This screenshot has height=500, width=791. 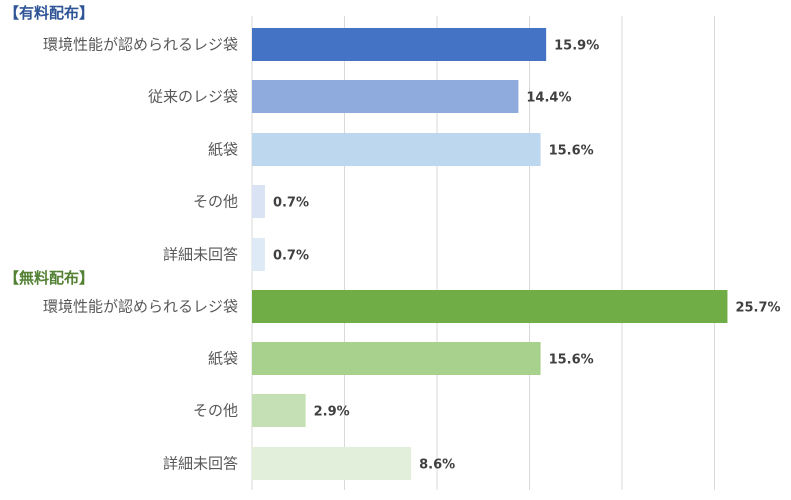 What do you see at coordinates (576, 46) in the screenshot?
I see `value-label: 15.9%` at bounding box center [576, 46].